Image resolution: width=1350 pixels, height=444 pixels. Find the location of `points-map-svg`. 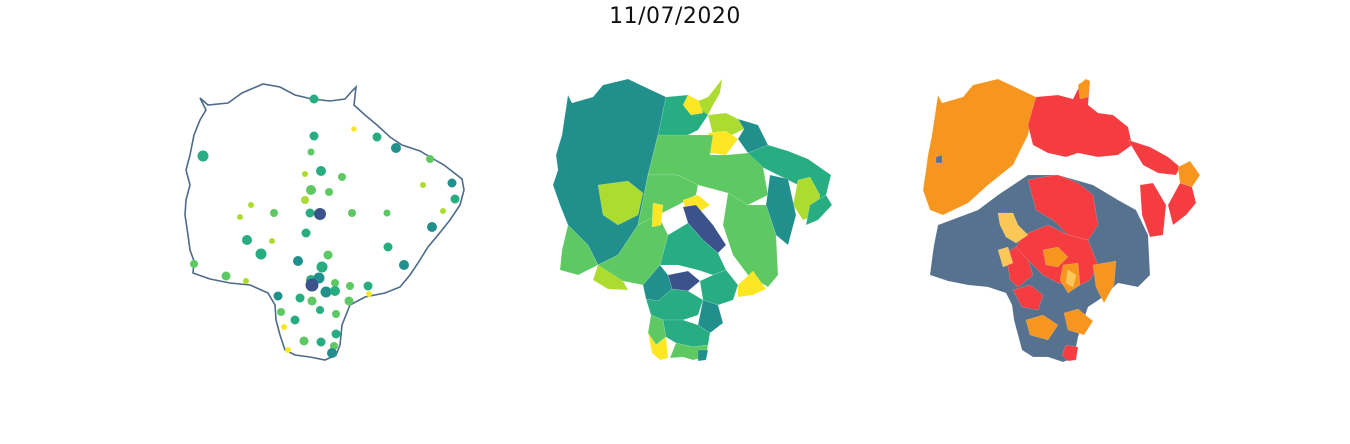

points-map-svg is located at coordinates (324, 222).